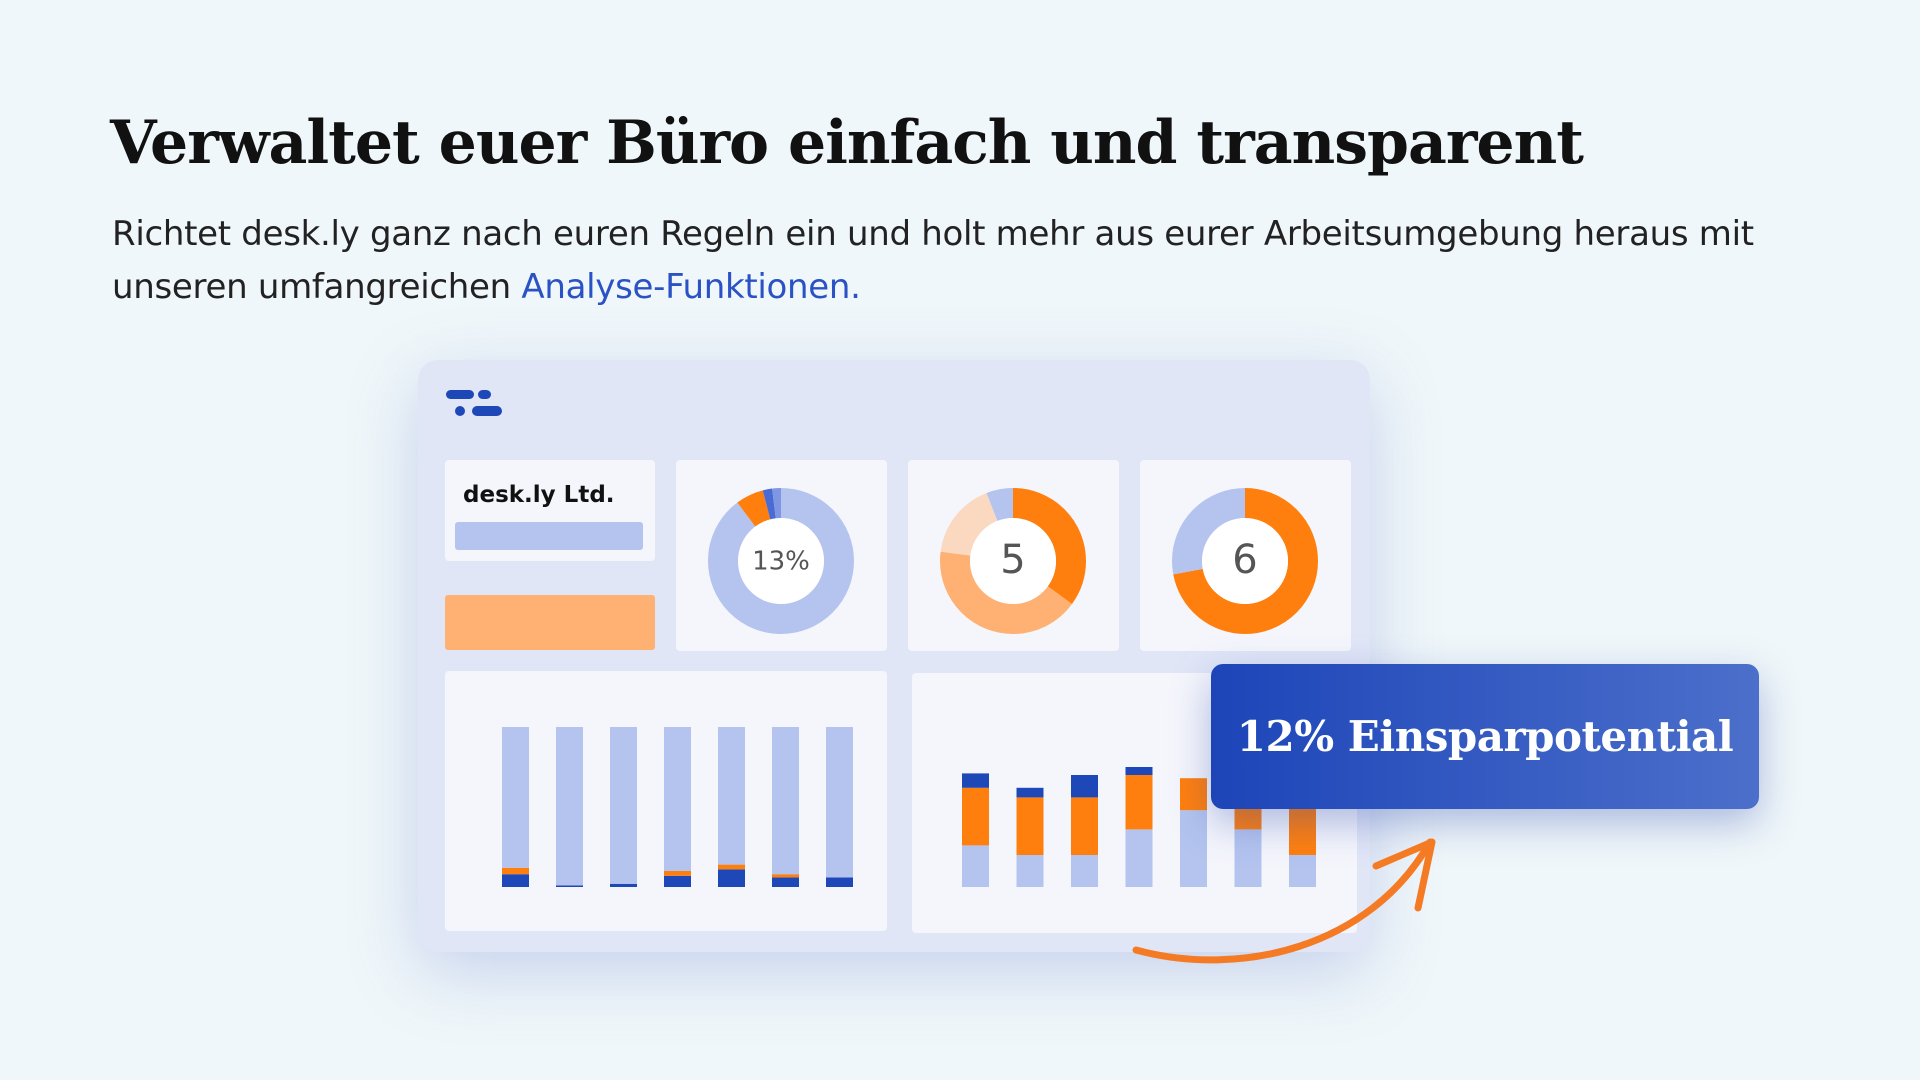 The height and width of the screenshot is (1080, 1920). I want to click on savings-callout-text: 12% Einsparpotential, so click(1485, 736).